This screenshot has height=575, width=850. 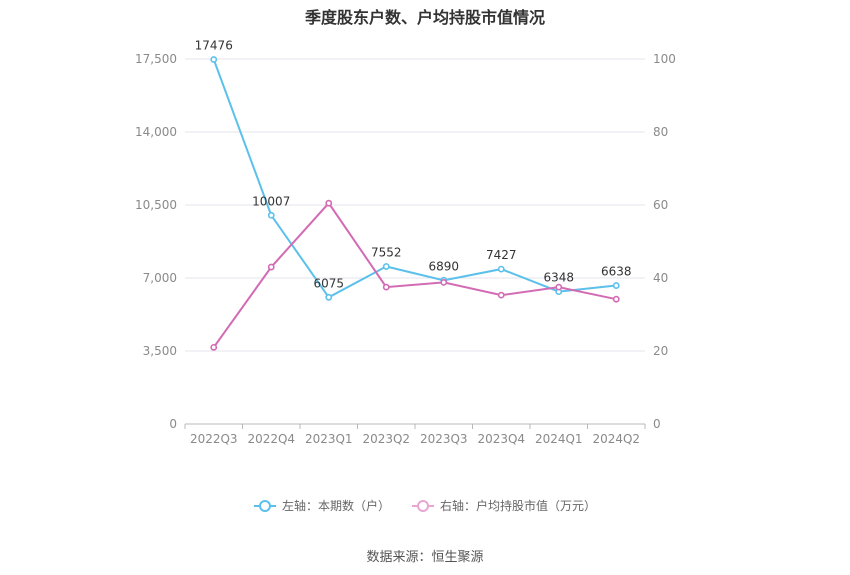 What do you see at coordinates (559, 439) in the screenshot?
I see `x-tick-label: 2024Q1` at bounding box center [559, 439].